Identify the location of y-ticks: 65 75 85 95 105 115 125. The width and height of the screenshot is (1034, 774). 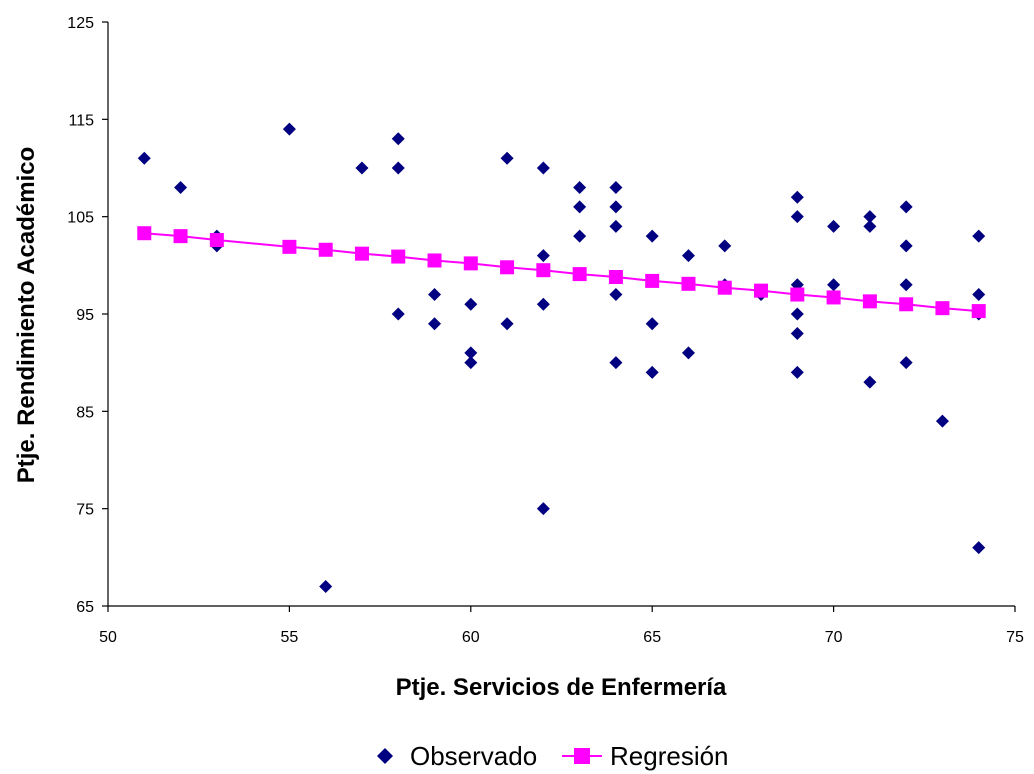
(87, 315).